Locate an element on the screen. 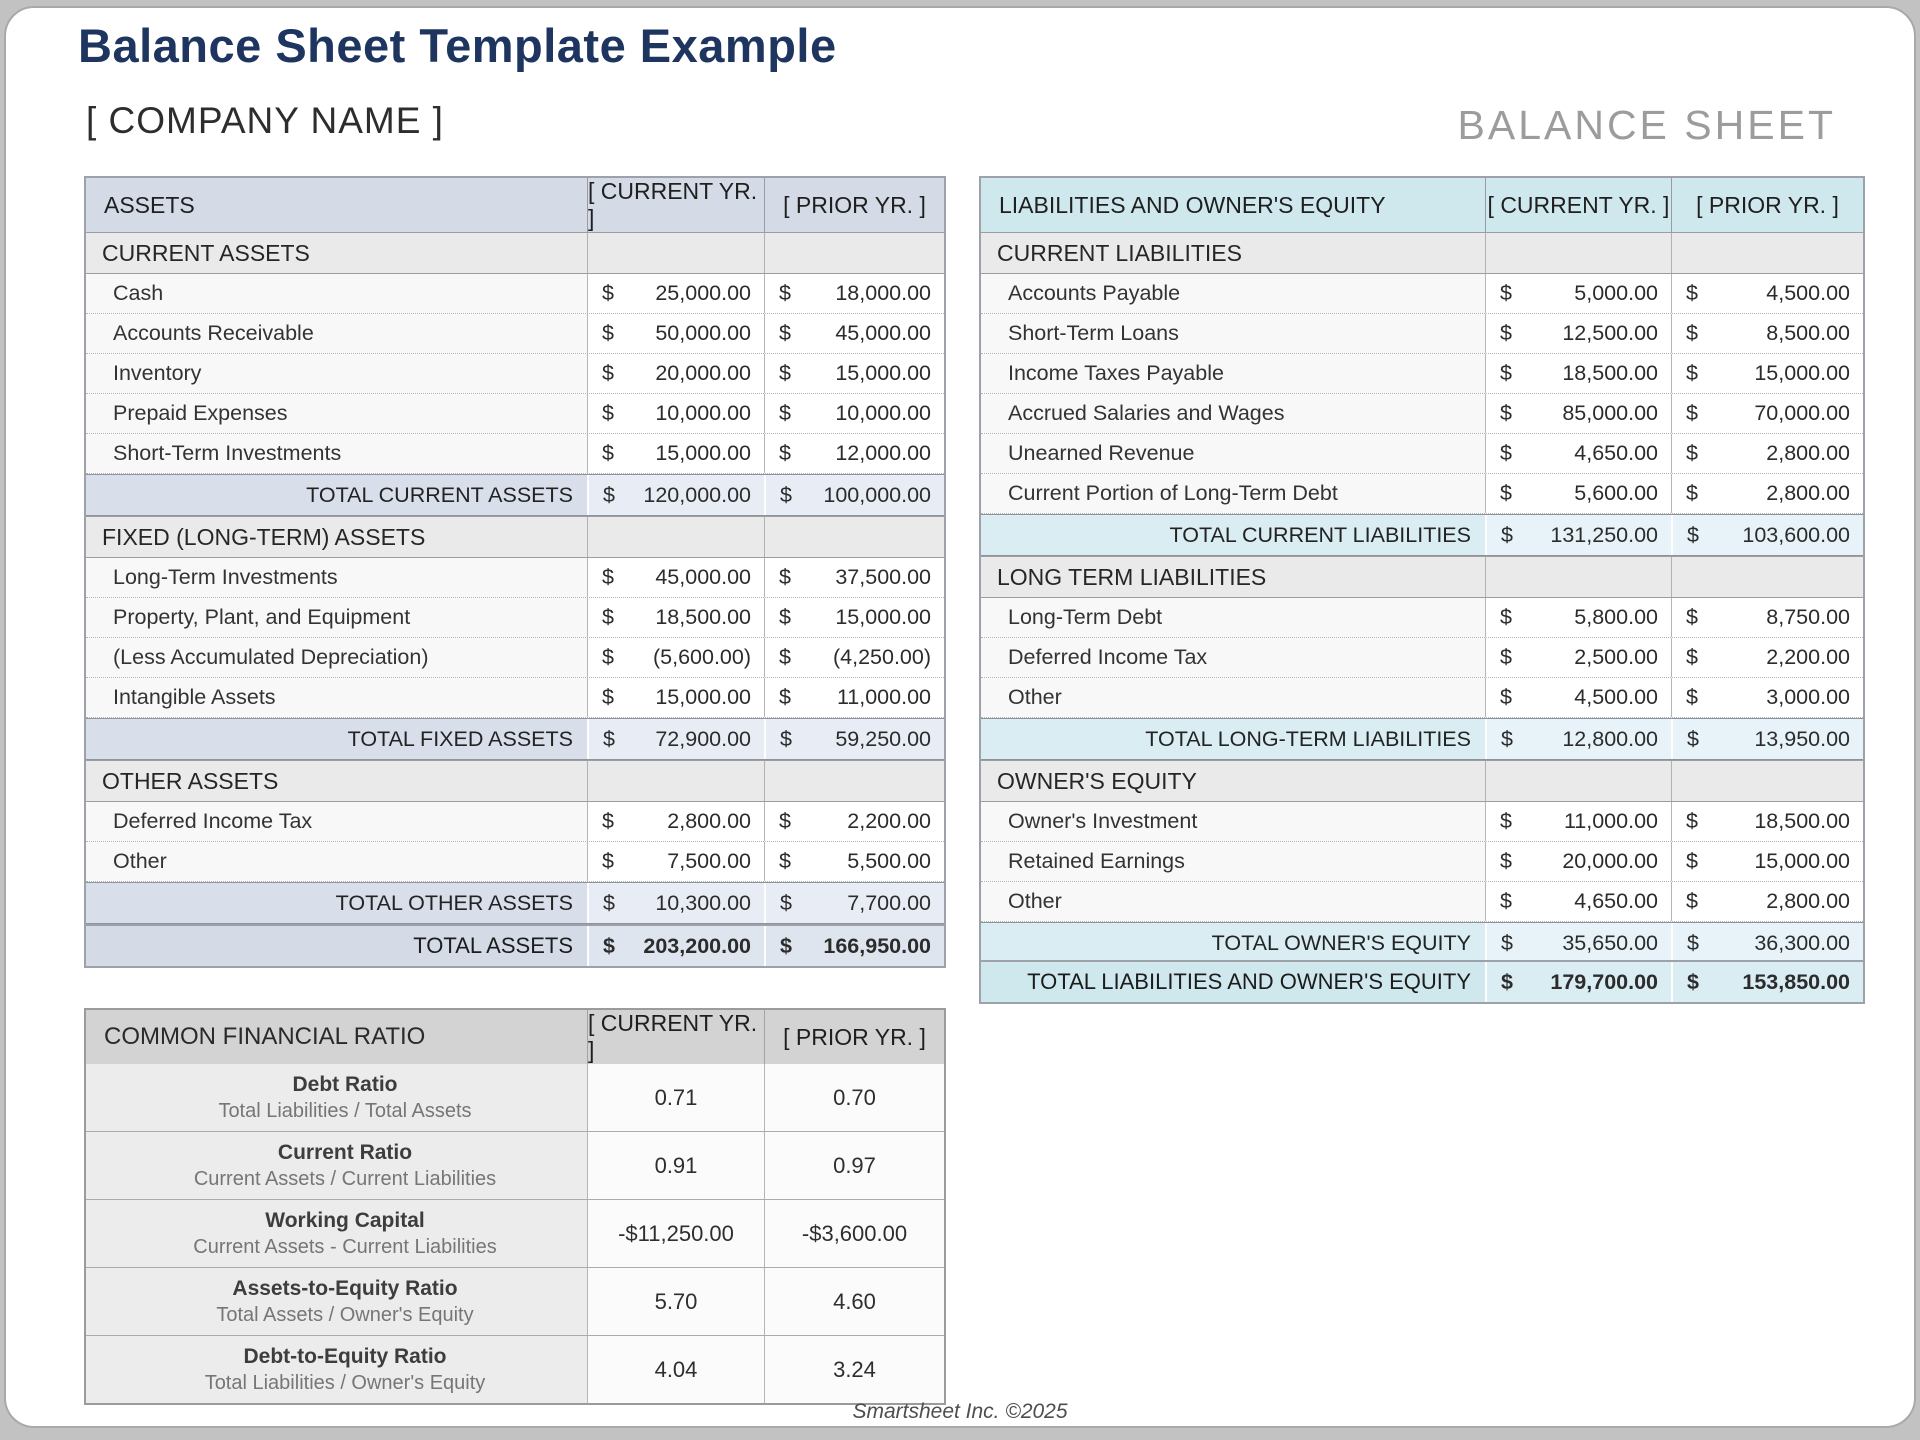 The height and width of the screenshot is (1440, 1920). amount: 5,800.00 is located at coordinates (1616, 617).